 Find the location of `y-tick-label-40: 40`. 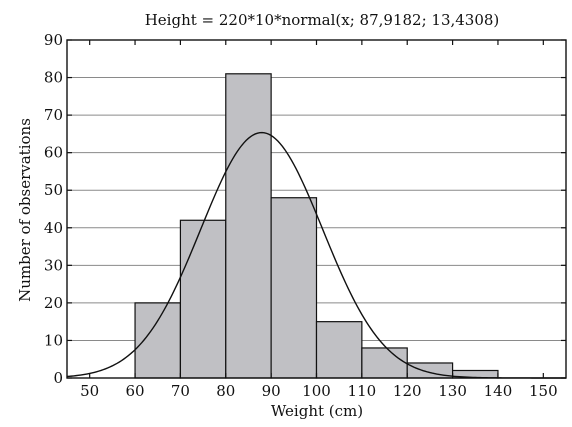

y-tick-label-40: 40 is located at coordinates (53, 228).